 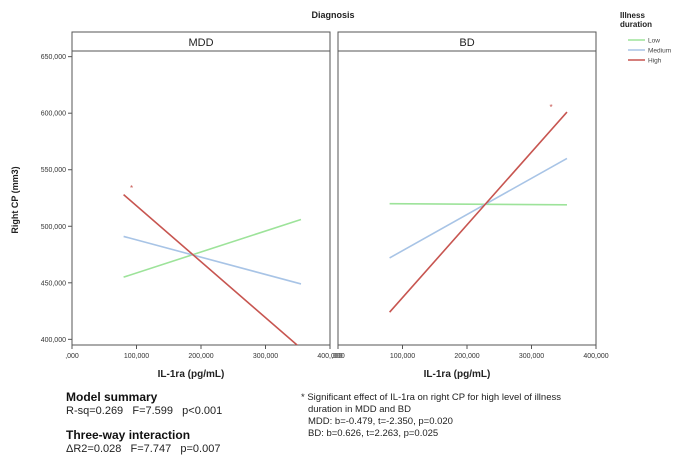 What do you see at coordinates (200, 43) in the screenshot?
I see `panel-title-mdd: MDD` at bounding box center [200, 43].